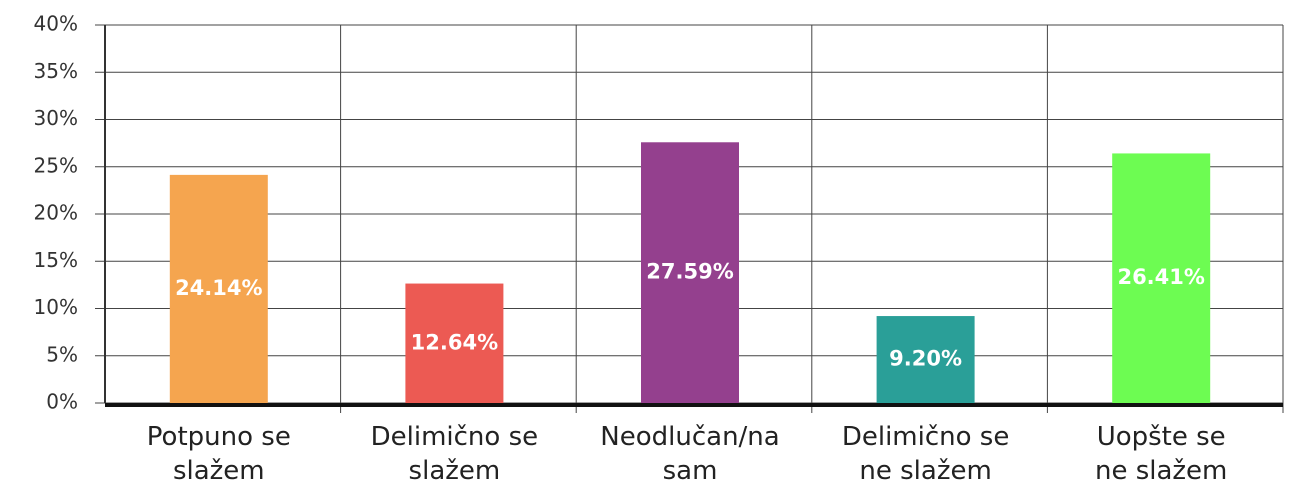  What do you see at coordinates (56, 24) in the screenshot?
I see `y-tick-label: 40%` at bounding box center [56, 24].